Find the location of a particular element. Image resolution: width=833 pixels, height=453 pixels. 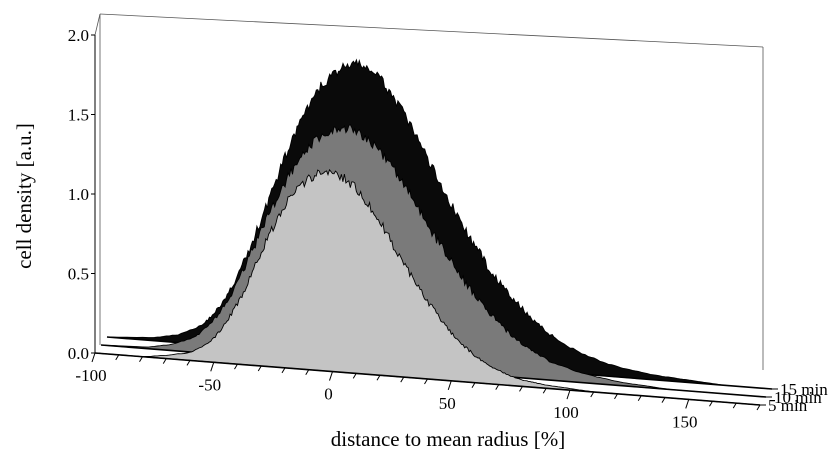

y-tick-label: 1.0 is located at coordinates (78, 194).